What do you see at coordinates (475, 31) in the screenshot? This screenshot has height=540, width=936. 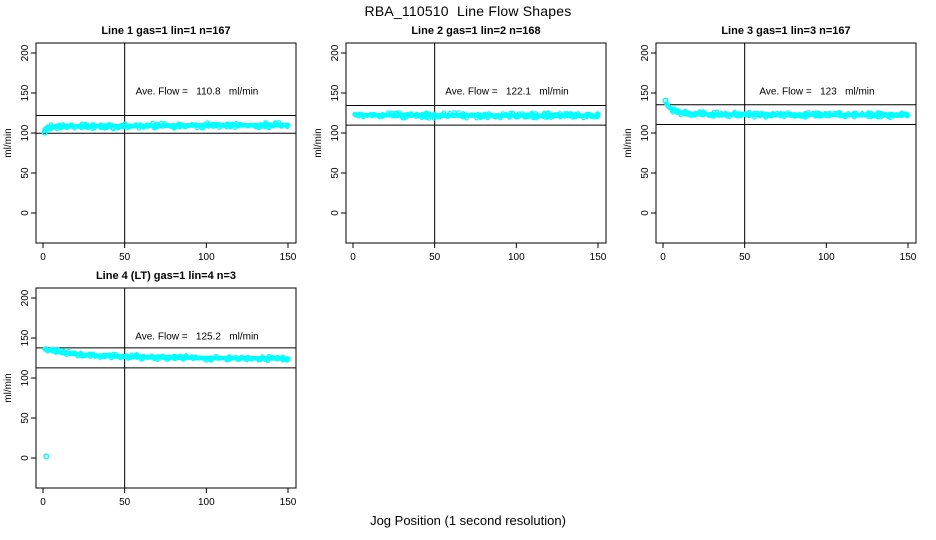 I see `panel-title: Line 2 gas=1 lin=2 n=168` at bounding box center [475, 31].